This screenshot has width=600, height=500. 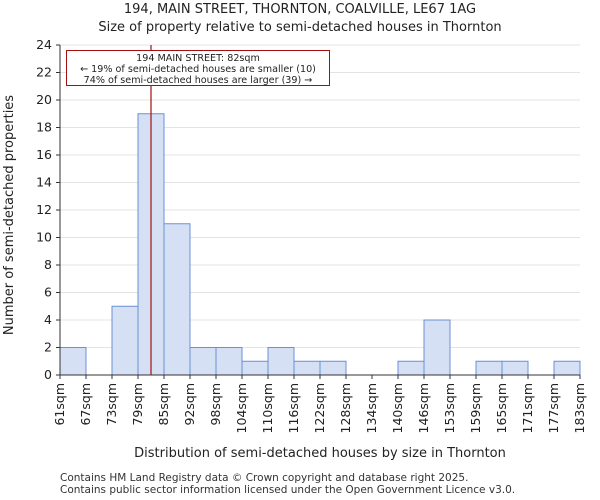 What do you see at coordinates (85, 404) in the screenshot?
I see `x-tick-label: 67sqm` at bounding box center [85, 404].